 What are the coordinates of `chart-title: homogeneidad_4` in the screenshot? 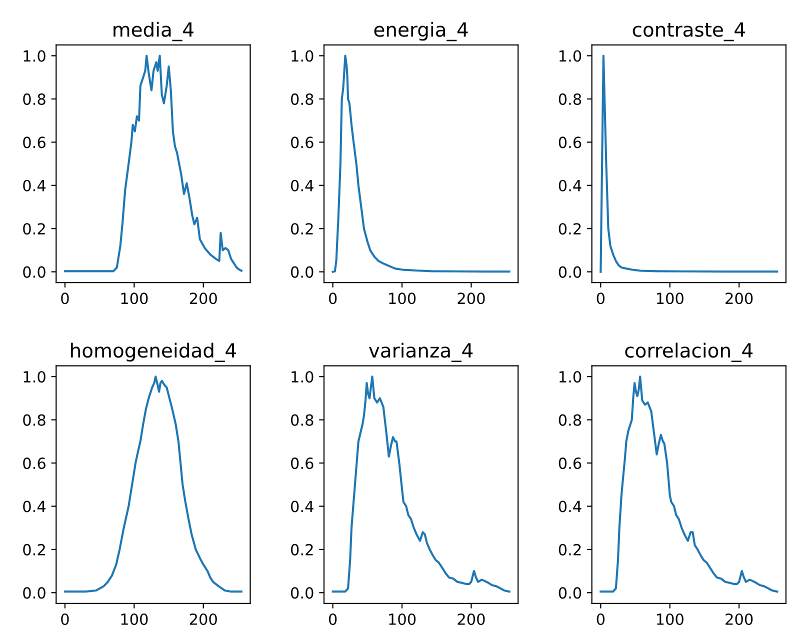 It's located at (153, 352).